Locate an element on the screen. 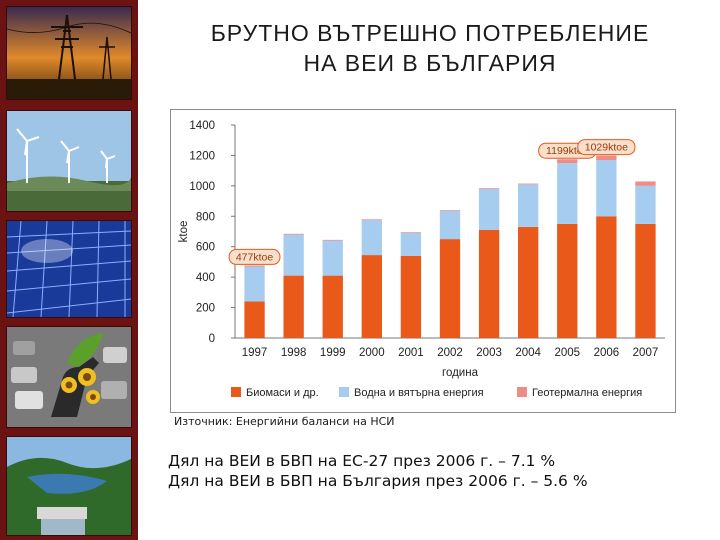 This screenshot has height=540, width=720. x-tick-label: 1998 is located at coordinates (294, 353).